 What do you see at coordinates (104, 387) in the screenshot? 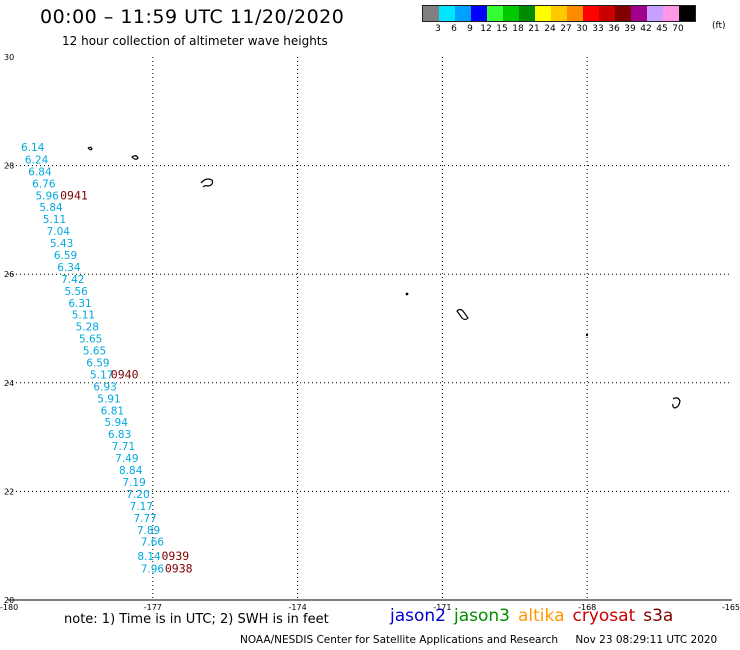
I see `wave-height-value: 6.93` at bounding box center [104, 387].